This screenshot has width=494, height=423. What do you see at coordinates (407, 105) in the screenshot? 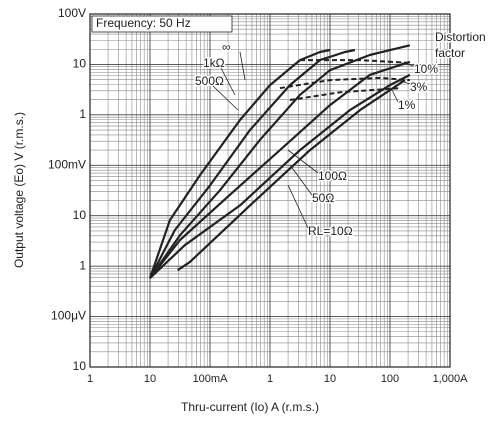
I see `series-label: 1%` at bounding box center [407, 105].